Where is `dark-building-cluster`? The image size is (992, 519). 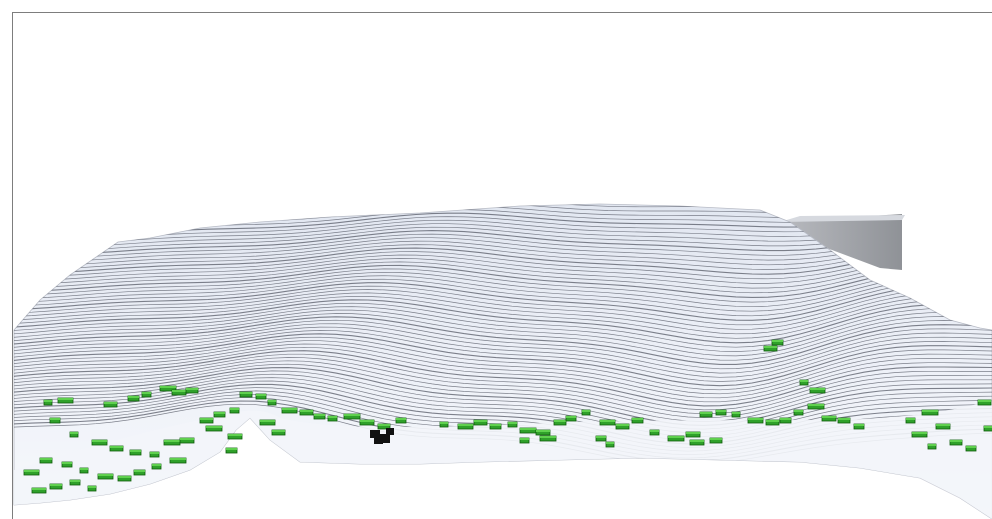 dark-building-cluster is located at coordinates (382, 436).